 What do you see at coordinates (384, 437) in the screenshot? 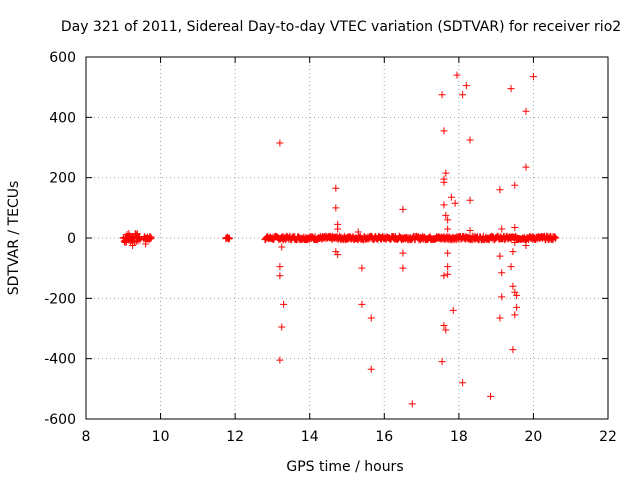
I see `x-tick-label: 16` at bounding box center [384, 437].